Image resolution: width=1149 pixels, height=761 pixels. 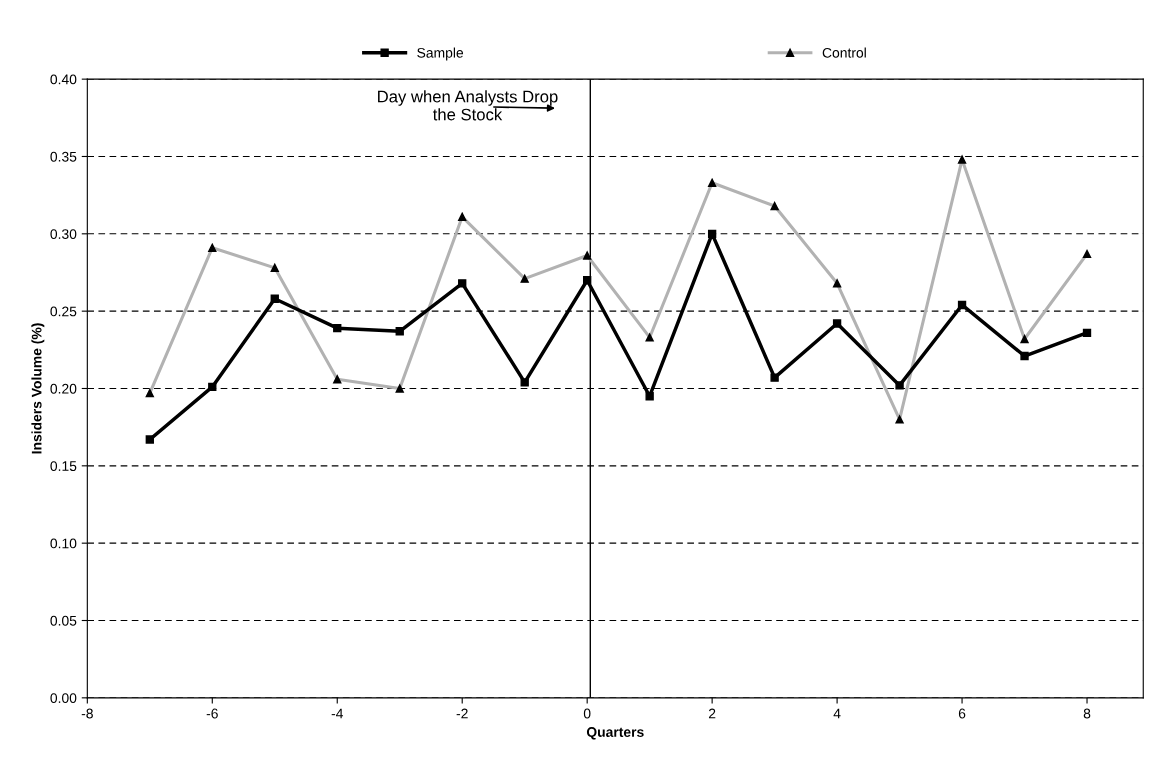 What do you see at coordinates (844, 52) in the screenshot?
I see `legend-label: Control` at bounding box center [844, 52].